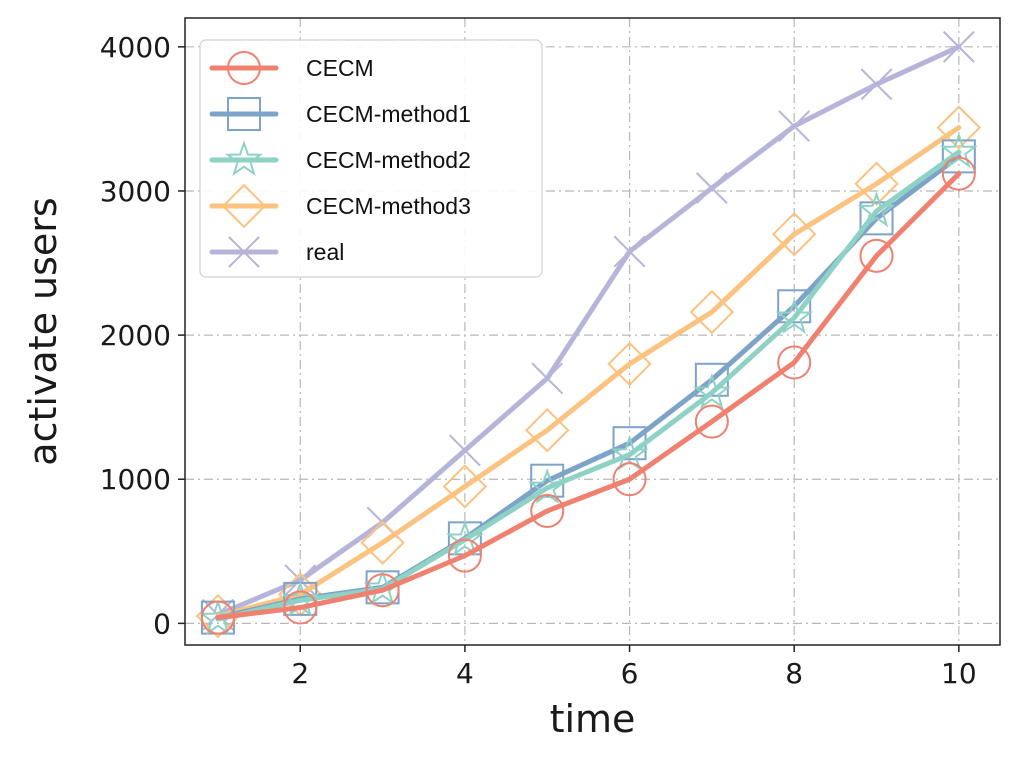 This screenshot has height=768, width=1024. Describe the element at coordinates (300, 673) in the screenshot. I see `x-tick-label: 2` at that location.